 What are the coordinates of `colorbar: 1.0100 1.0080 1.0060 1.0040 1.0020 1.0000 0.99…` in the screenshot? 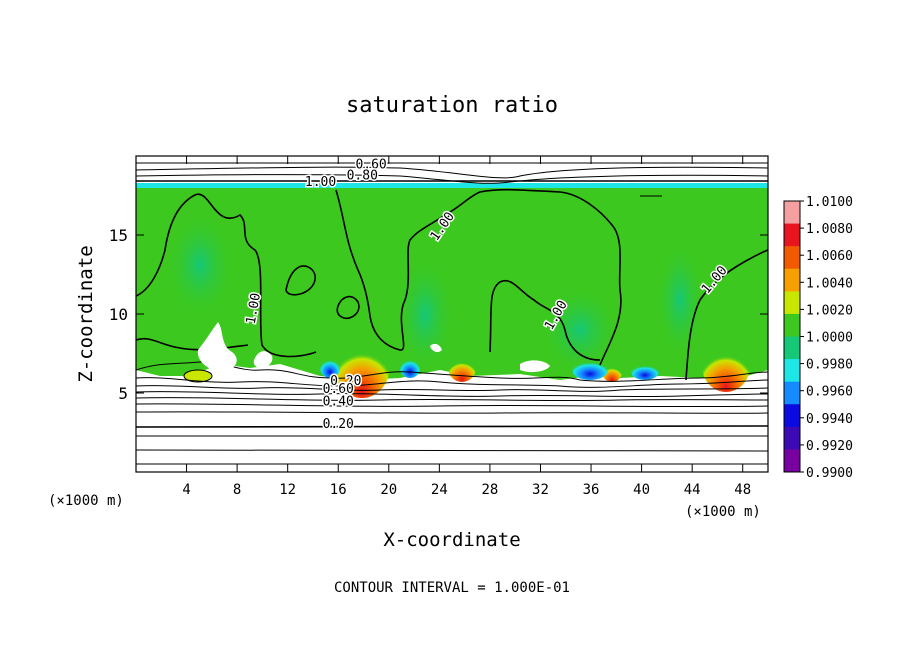 It's located at (818, 338).